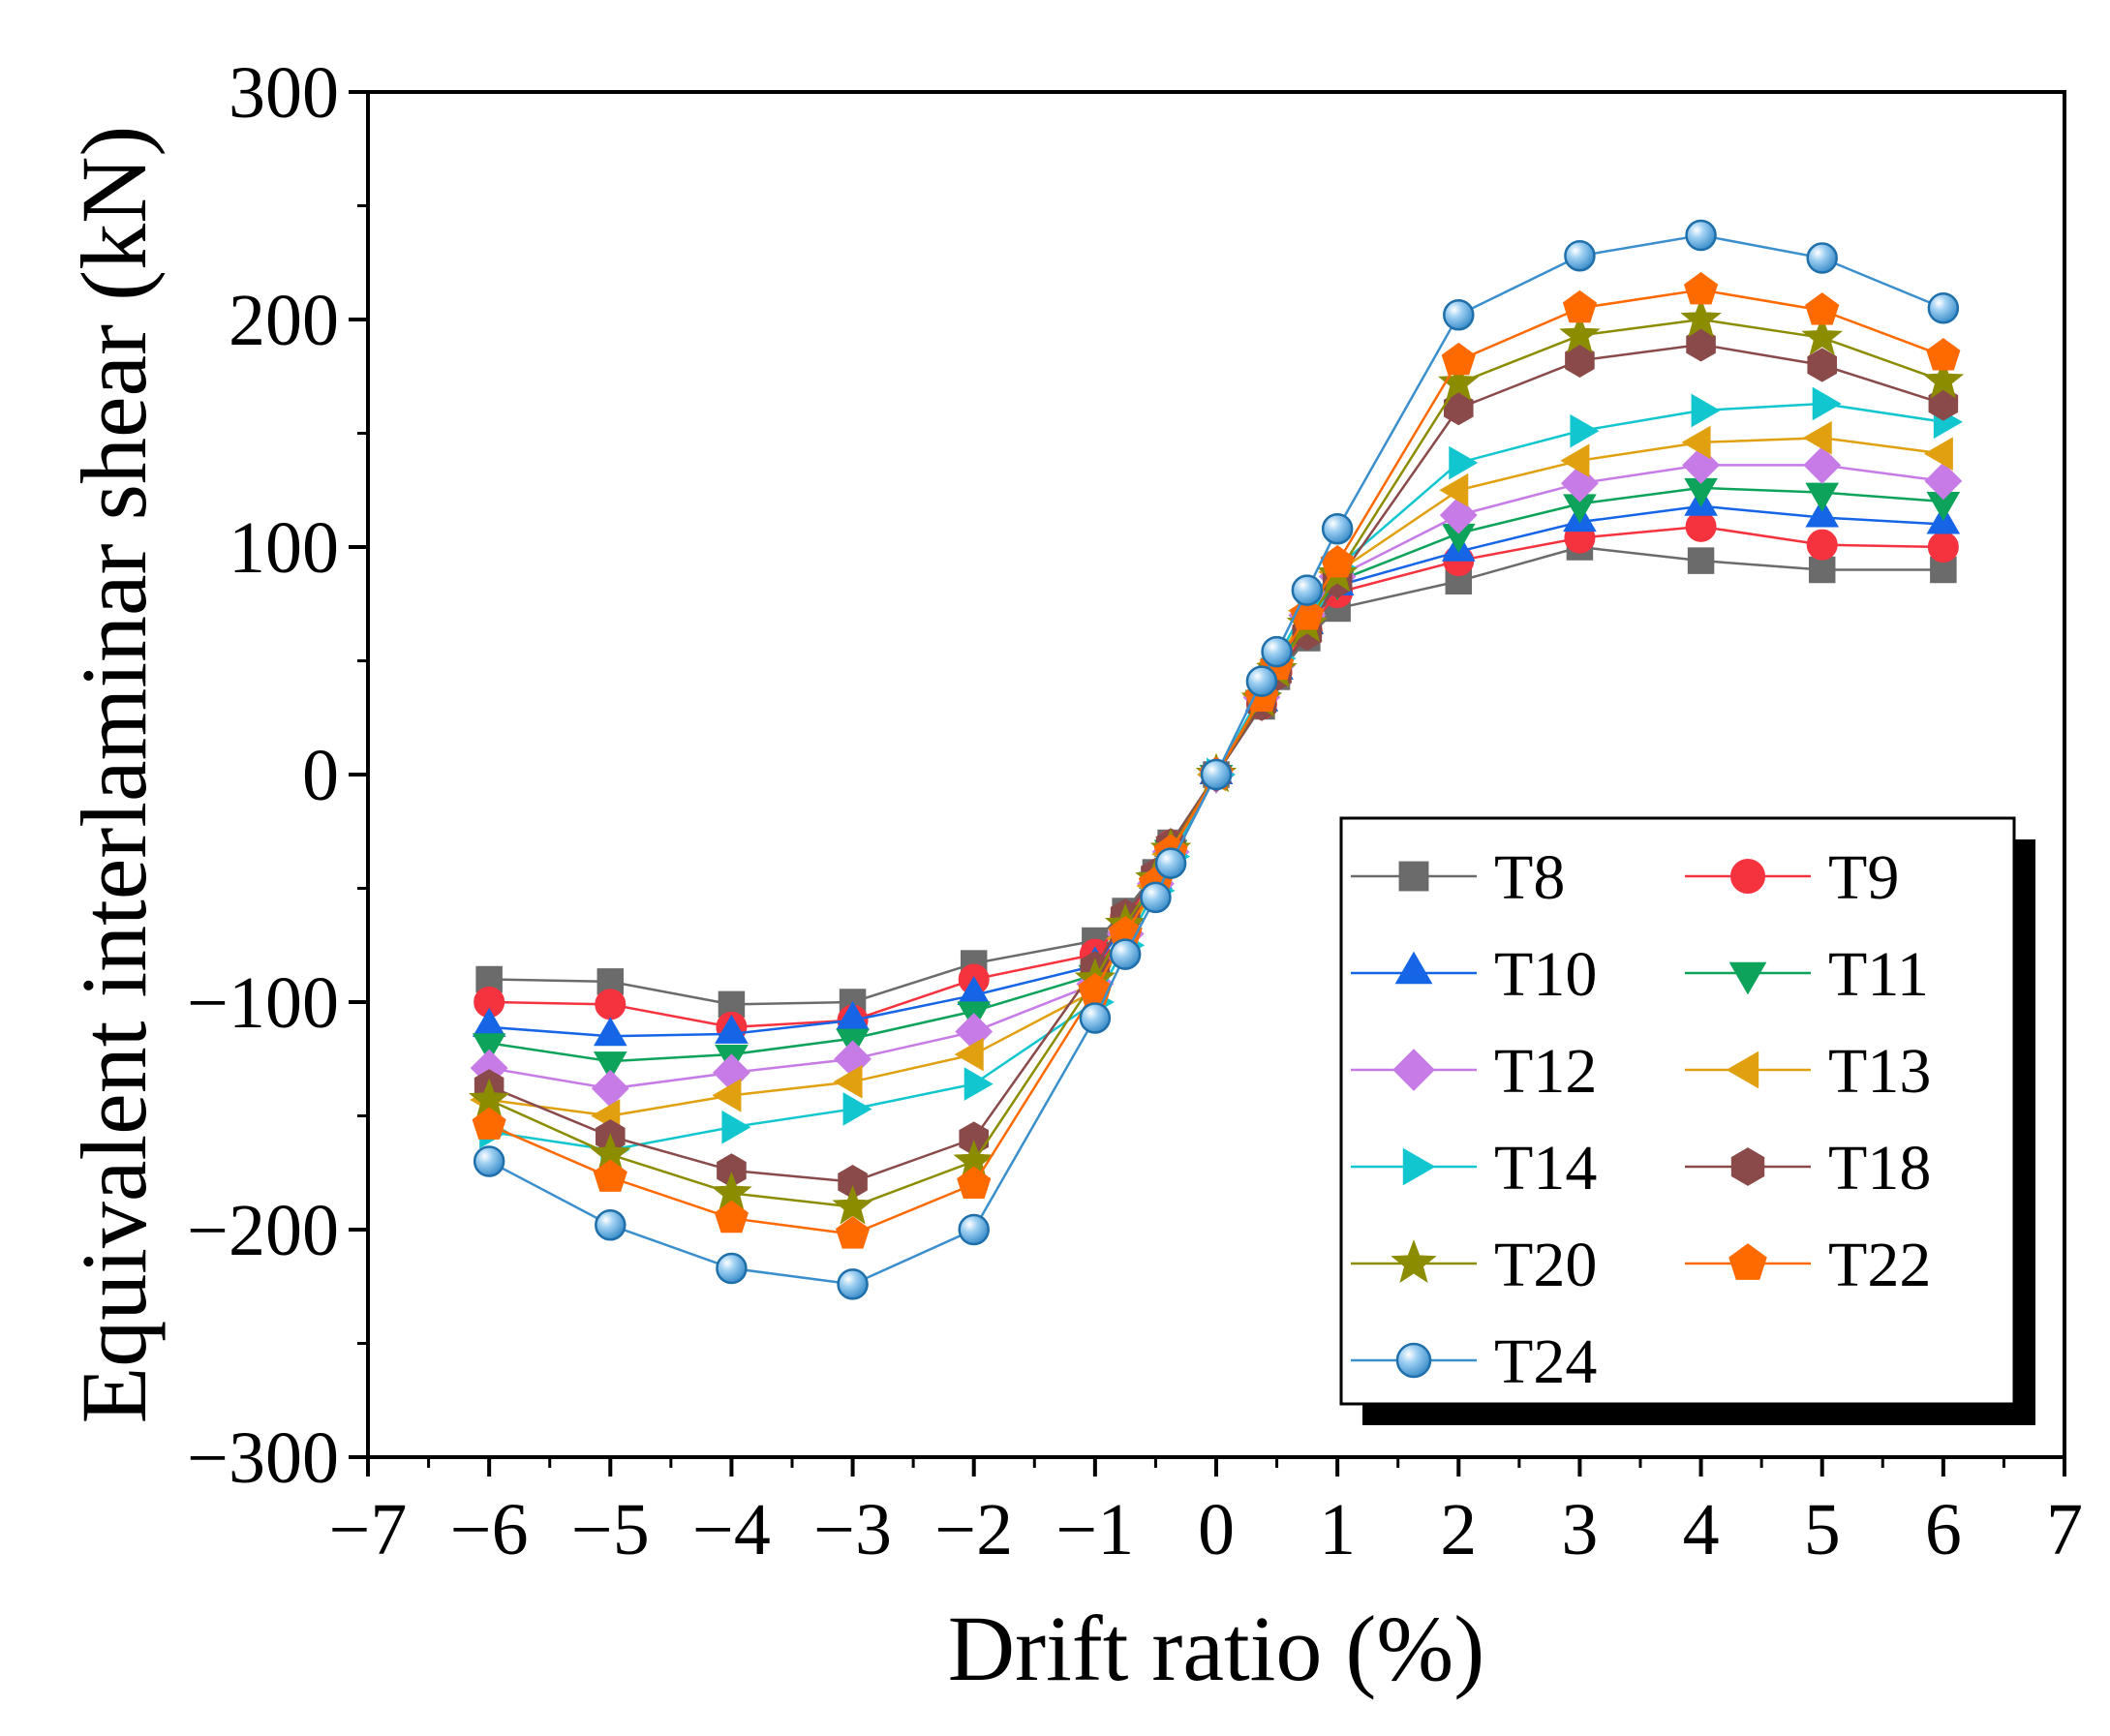 Image resolution: width=2110 pixels, height=1736 pixels. What do you see at coordinates (1701, 1529) in the screenshot?
I see `x-tick-label: 4` at bounding box center [1701, 1529].